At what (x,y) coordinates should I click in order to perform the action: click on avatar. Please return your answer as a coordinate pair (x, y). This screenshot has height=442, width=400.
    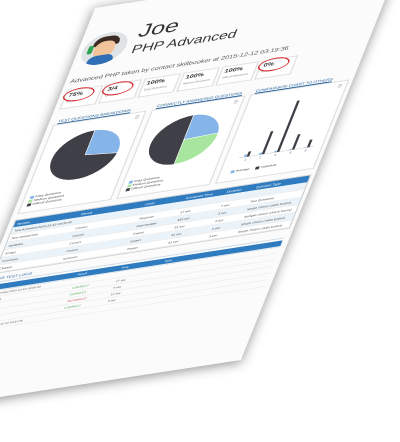
    Looking at the image, I should click on (104, 48).